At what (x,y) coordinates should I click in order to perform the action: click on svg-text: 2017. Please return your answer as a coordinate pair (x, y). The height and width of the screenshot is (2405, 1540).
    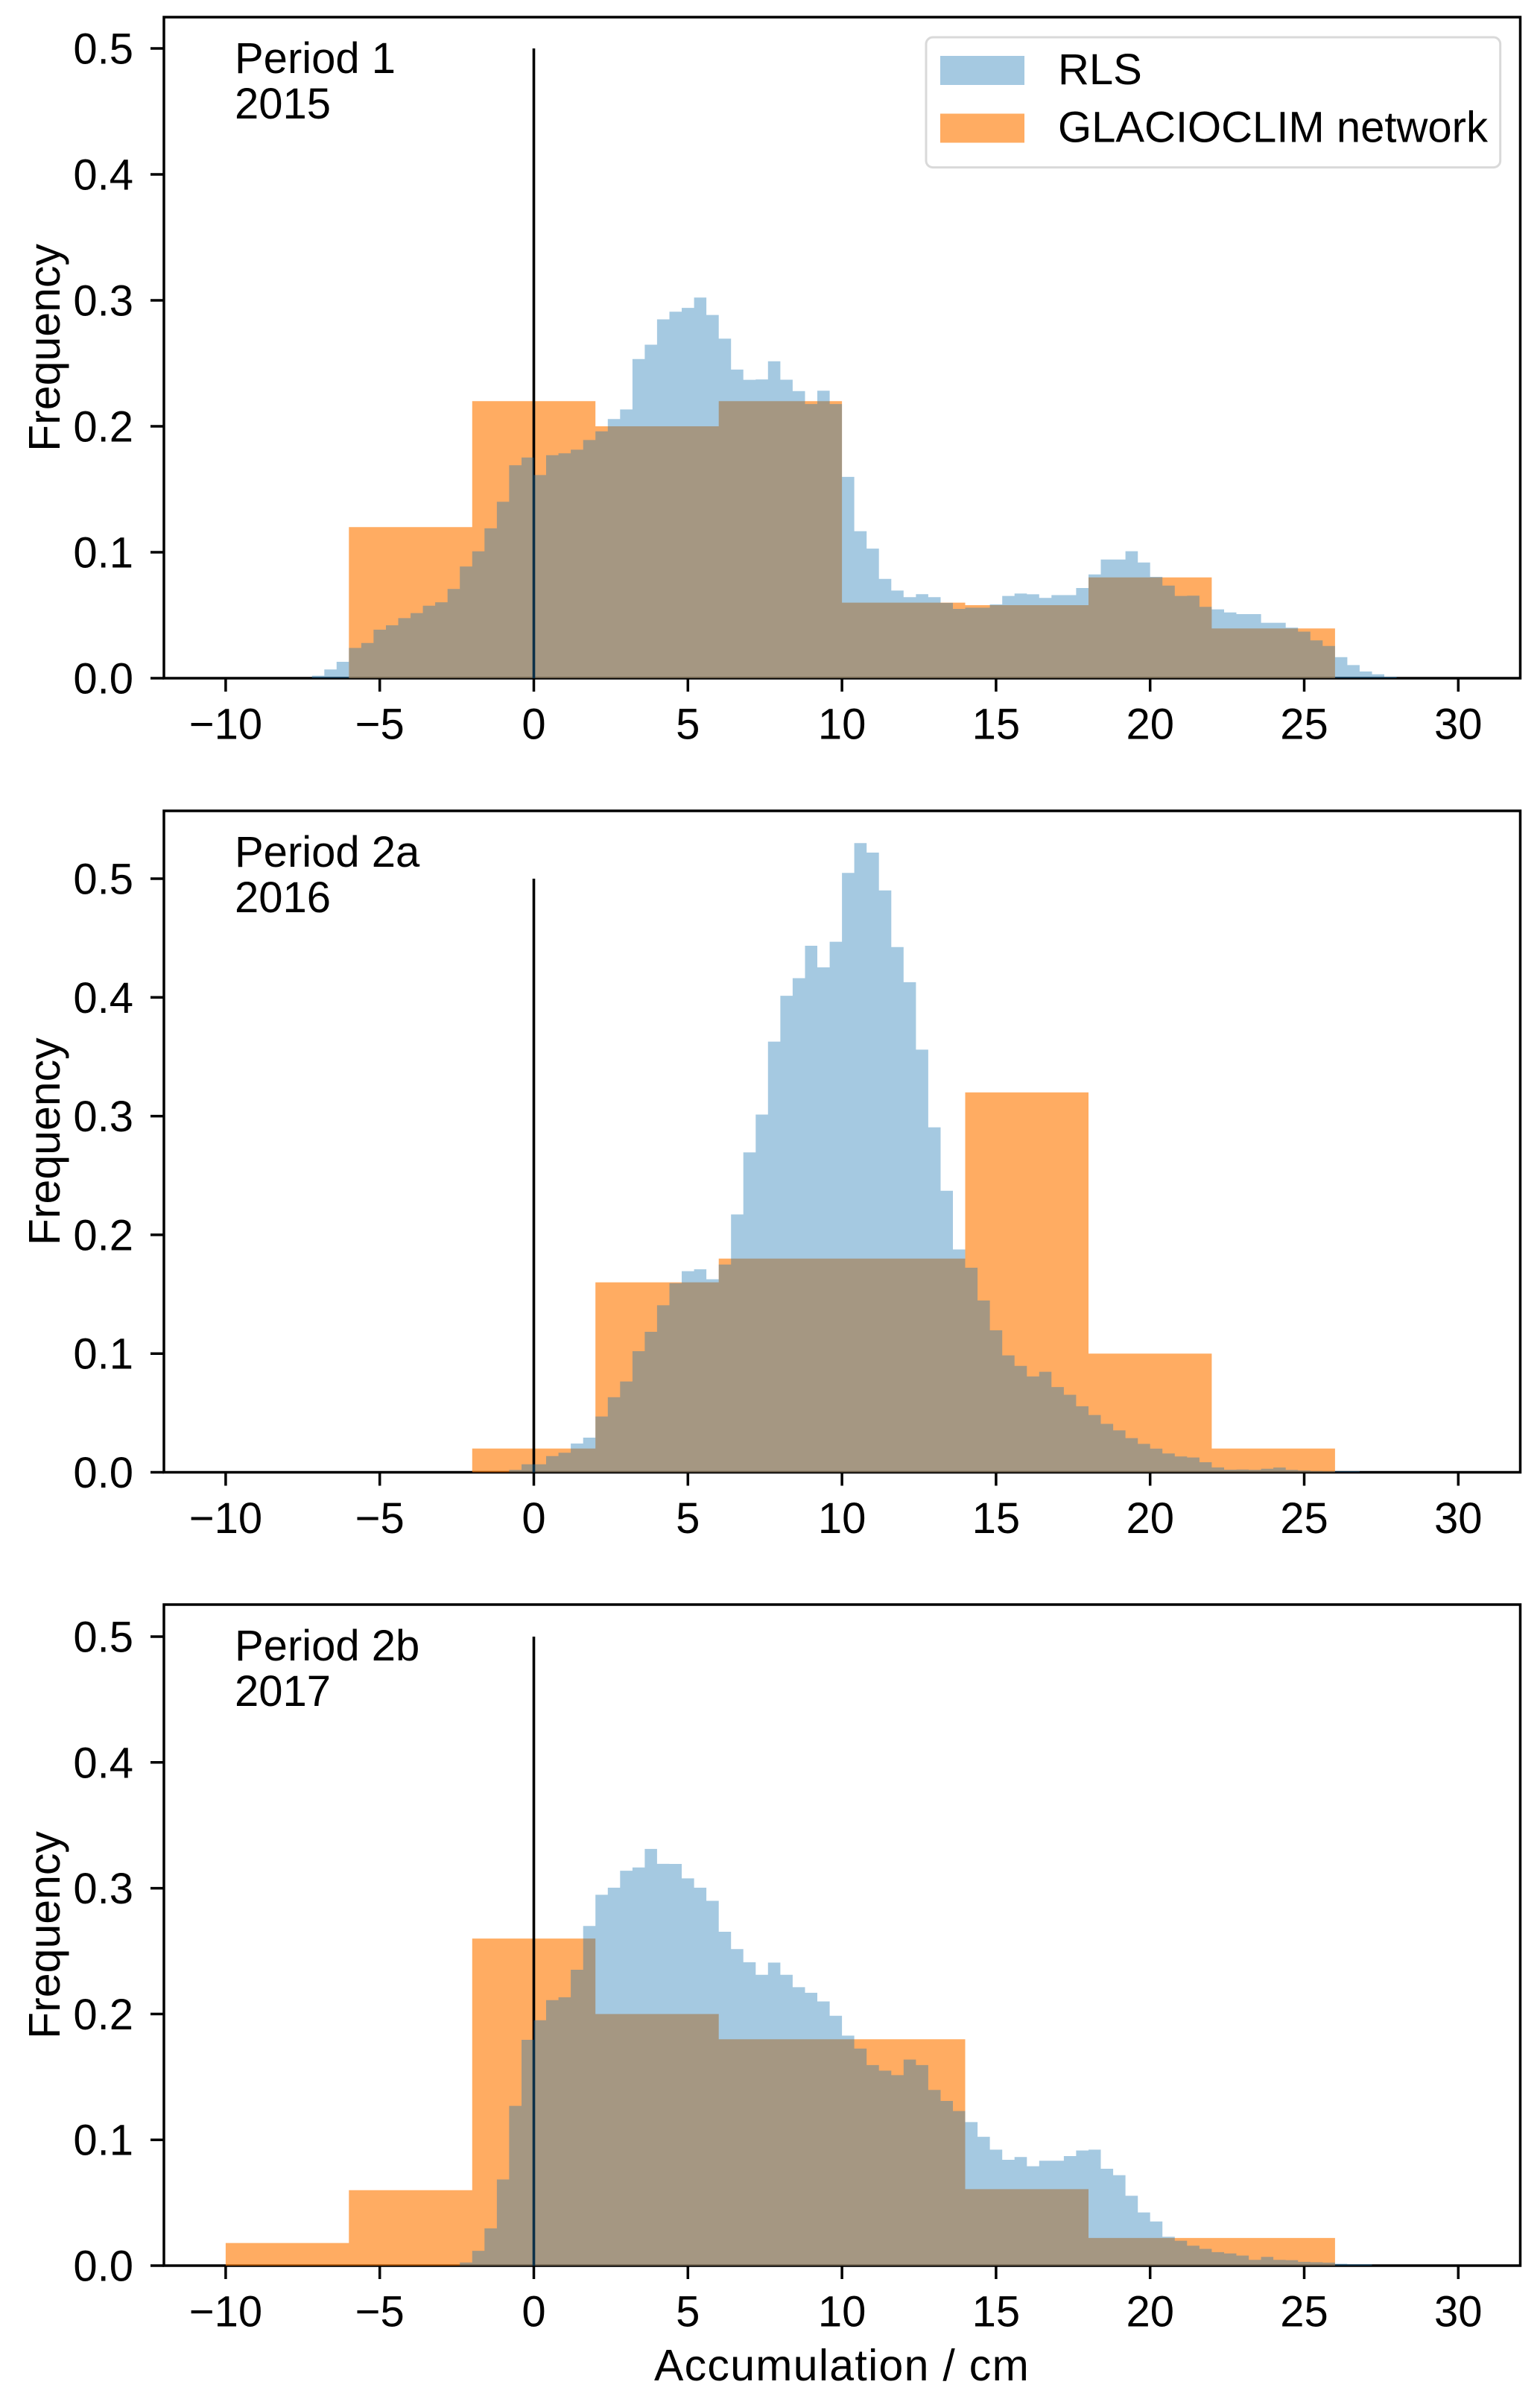
    Looking at the image, I should click on (283, 1691).